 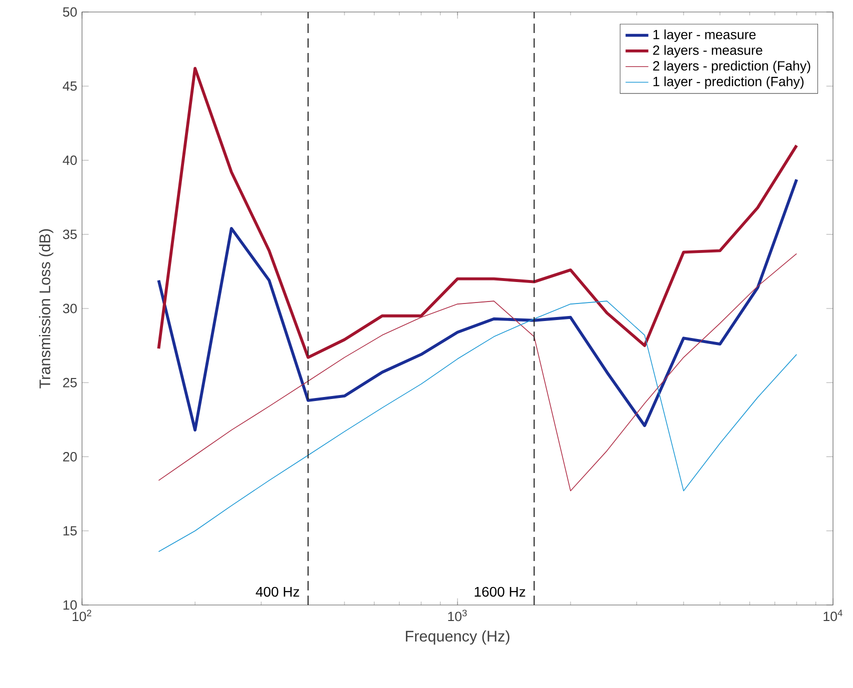 I want to click on legend-label: 2 layers - prediction (Fahy), so click(x=731, y=67).